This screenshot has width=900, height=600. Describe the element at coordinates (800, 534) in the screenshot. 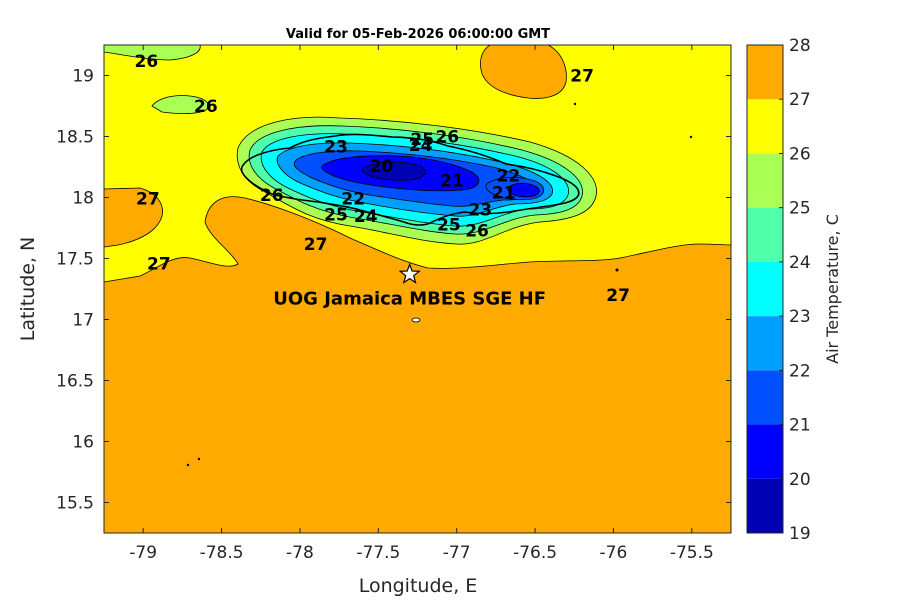

I see `colorbar-tick-label: 19` at that location.